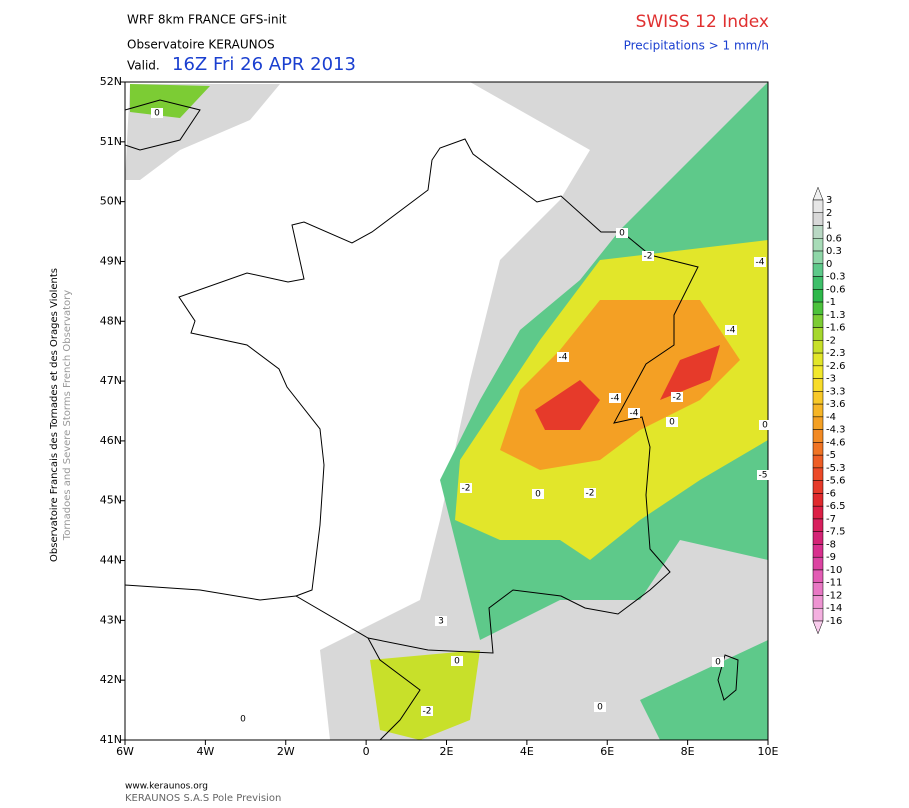 This screenshot has width=909, height=808. Describe the element at coordinates (836, 289) in the screenshot. I see `colorbar-label: -0.6` at that location.